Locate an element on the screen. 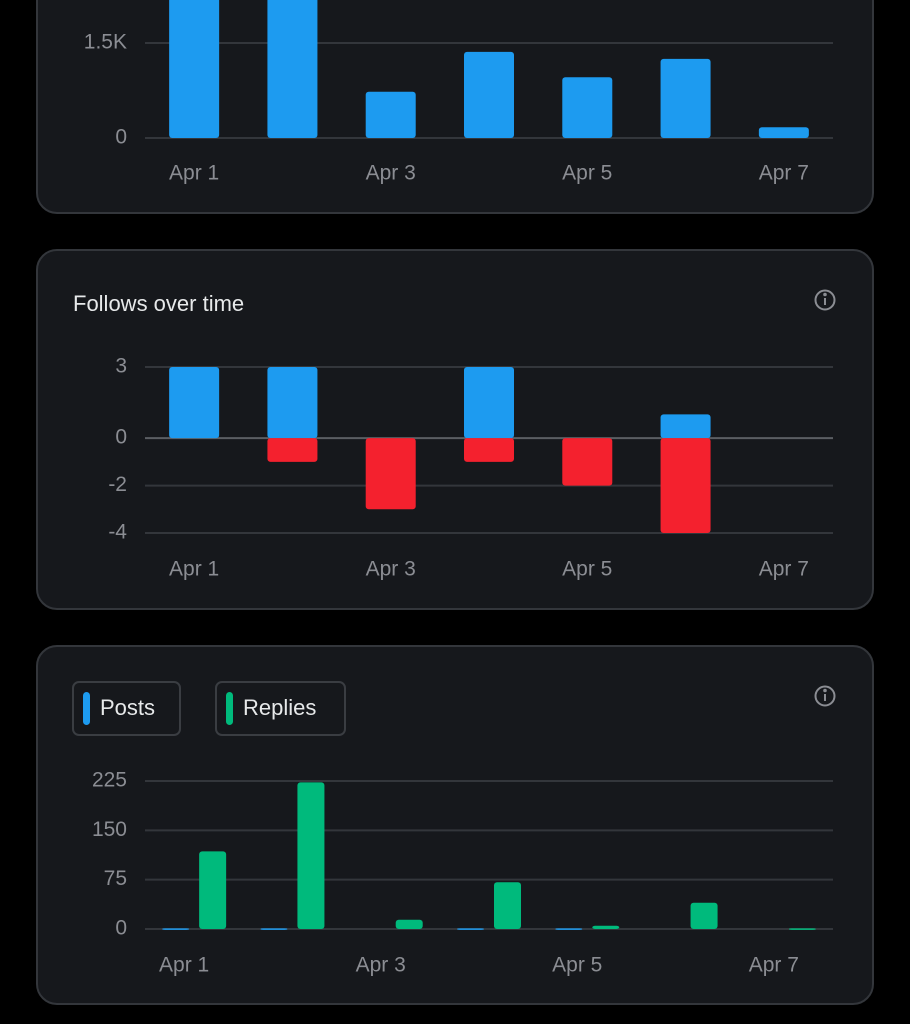 The height and width of the screenshot is (1024, 910). y-tick-label: 225 is located at coordinates (109, 780).